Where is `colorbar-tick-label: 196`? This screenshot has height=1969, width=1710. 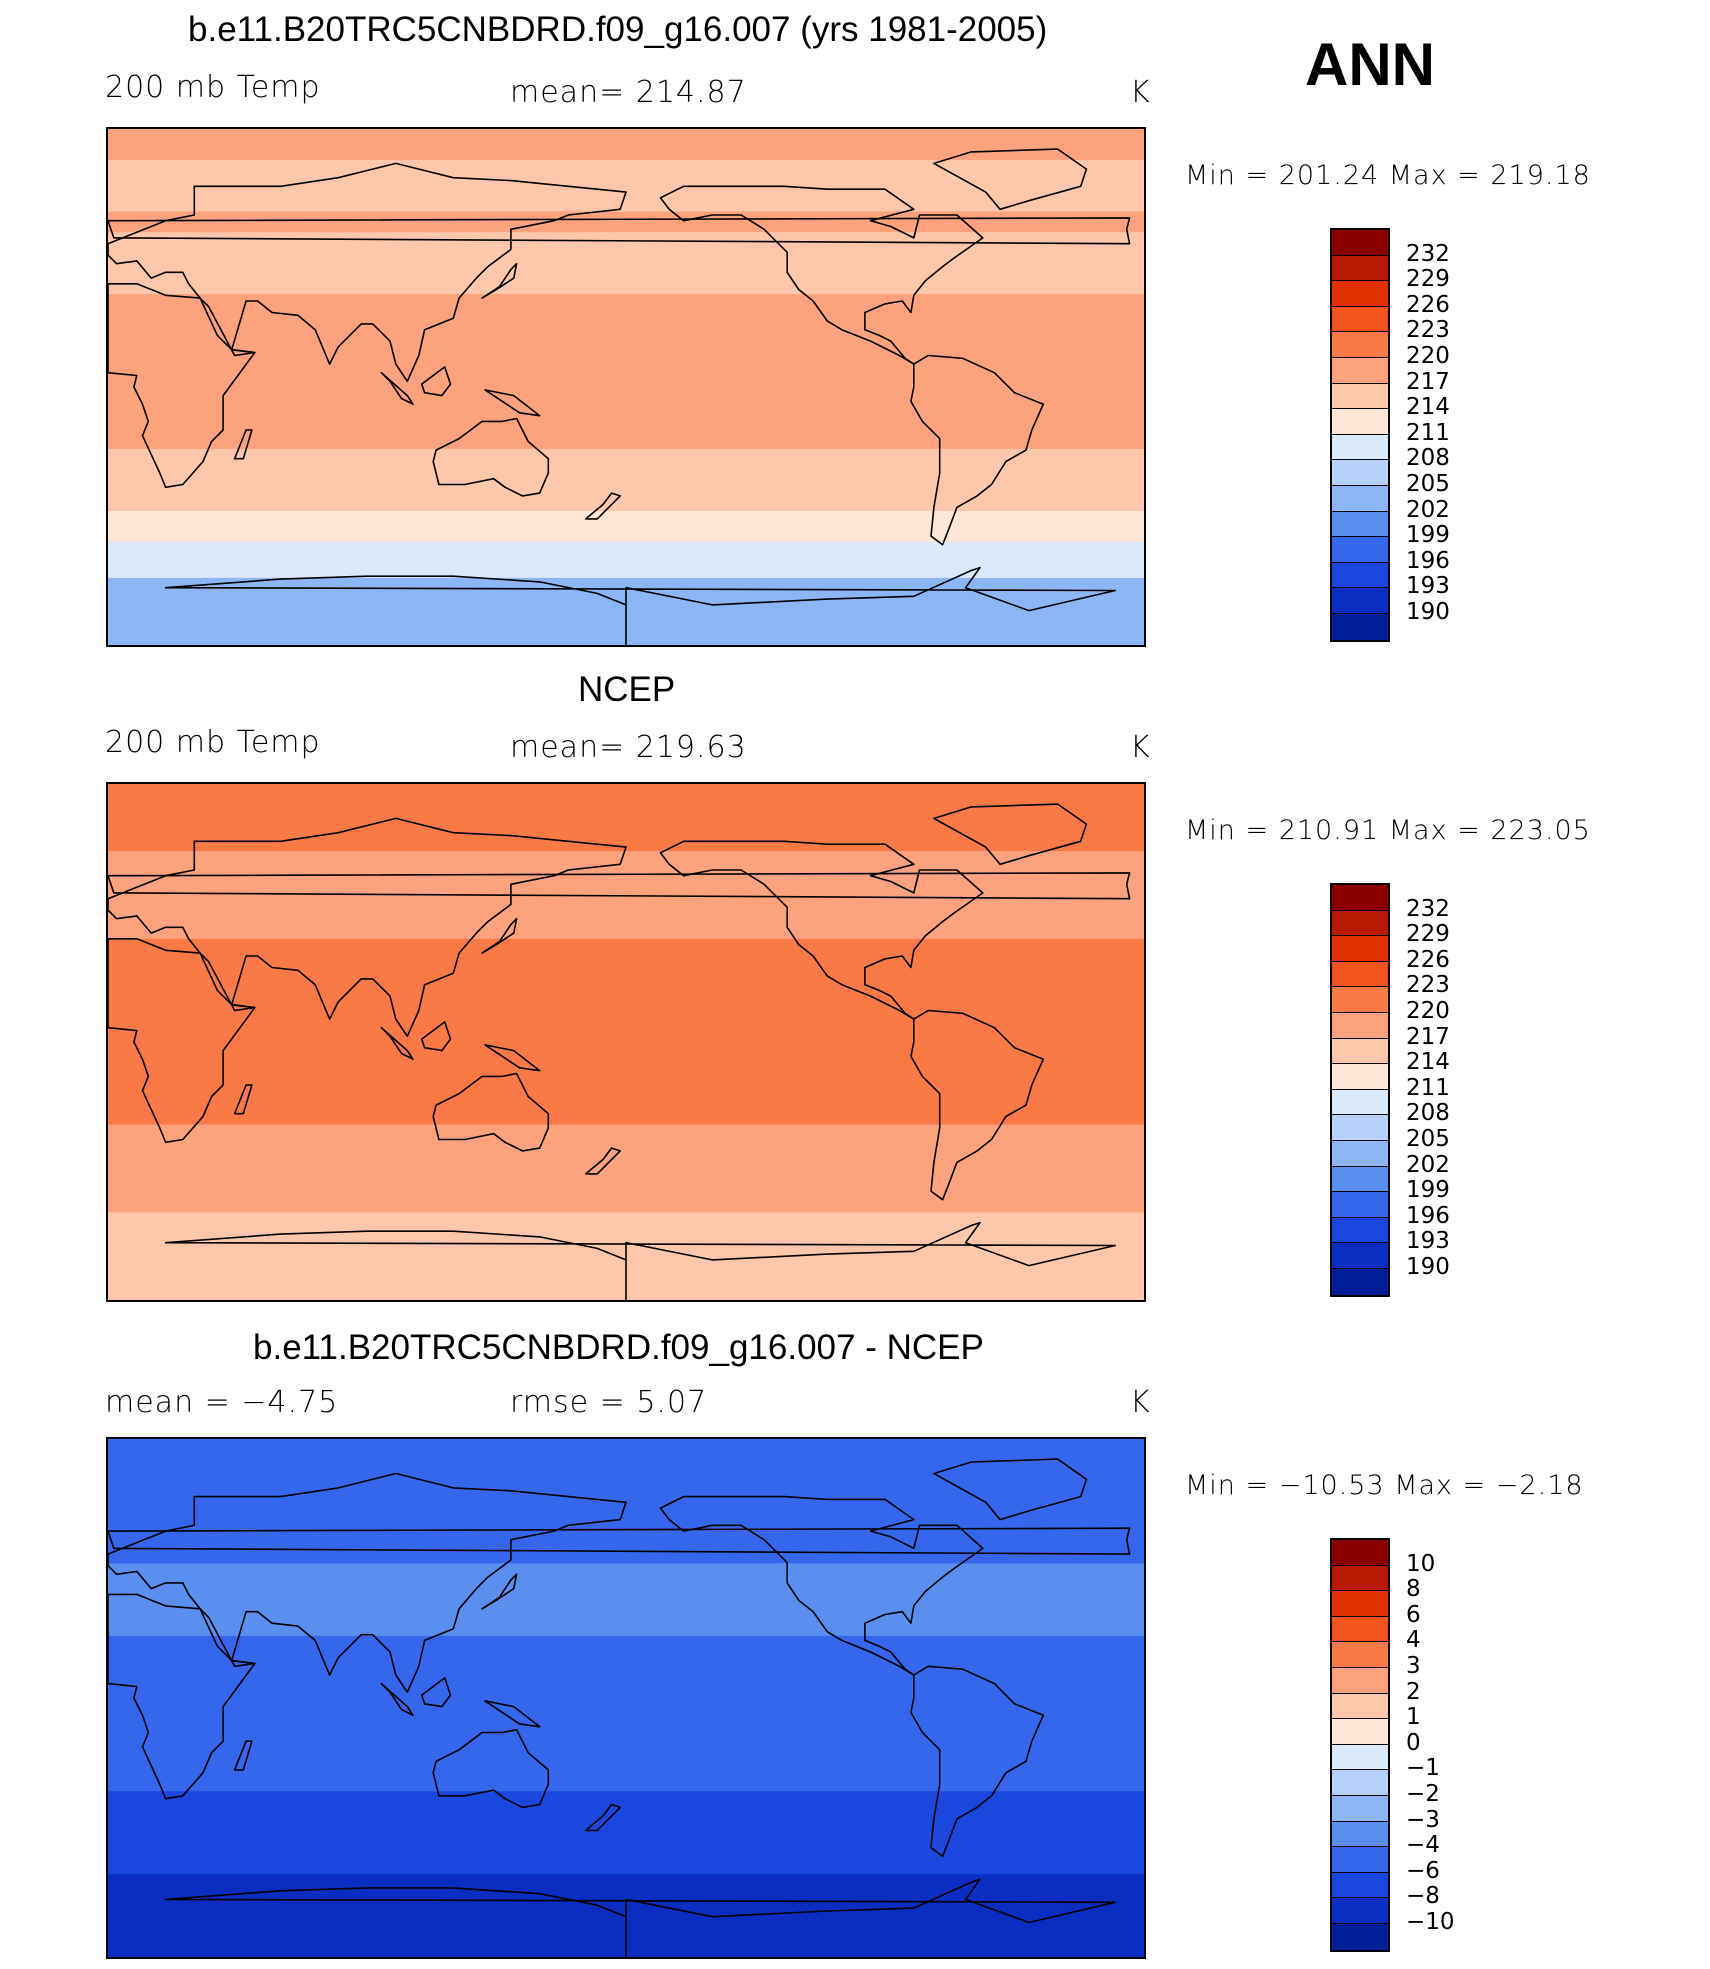 colorbar-tick-label: 196 is located at coordinates (1428, 560).